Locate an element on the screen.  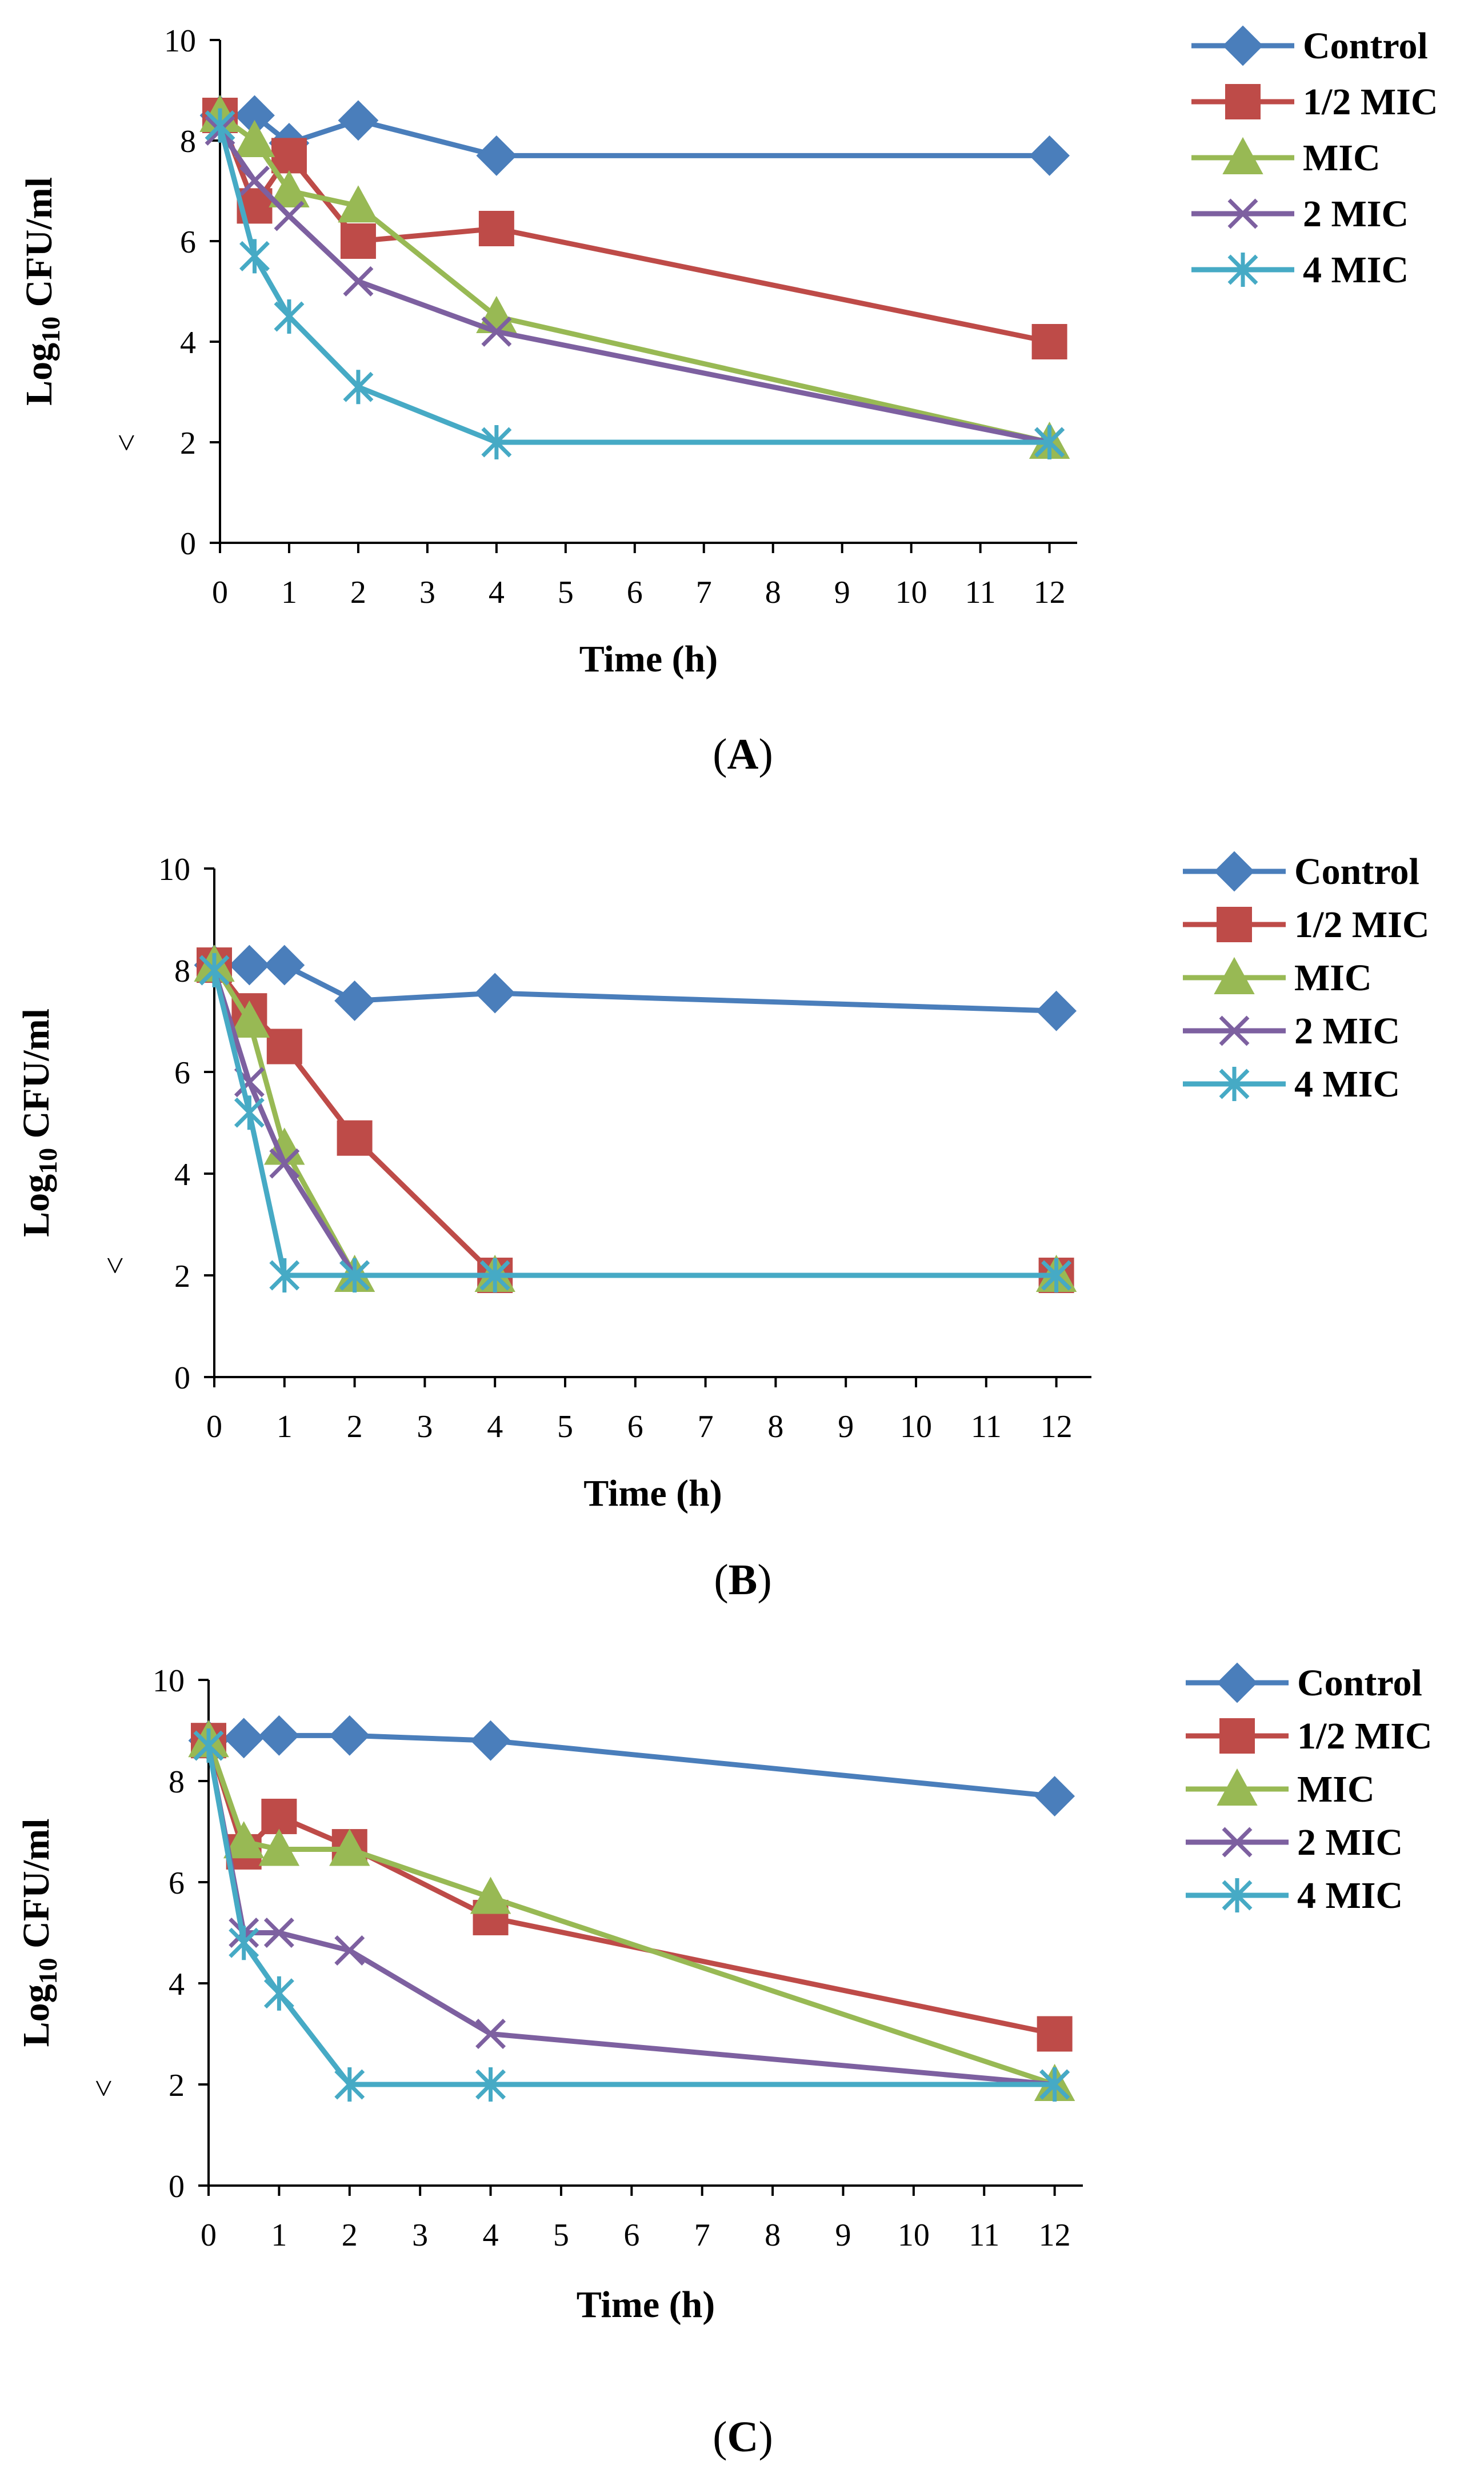
panel-b-x-tick-label: 7 is located at coordinates (706, 1426).